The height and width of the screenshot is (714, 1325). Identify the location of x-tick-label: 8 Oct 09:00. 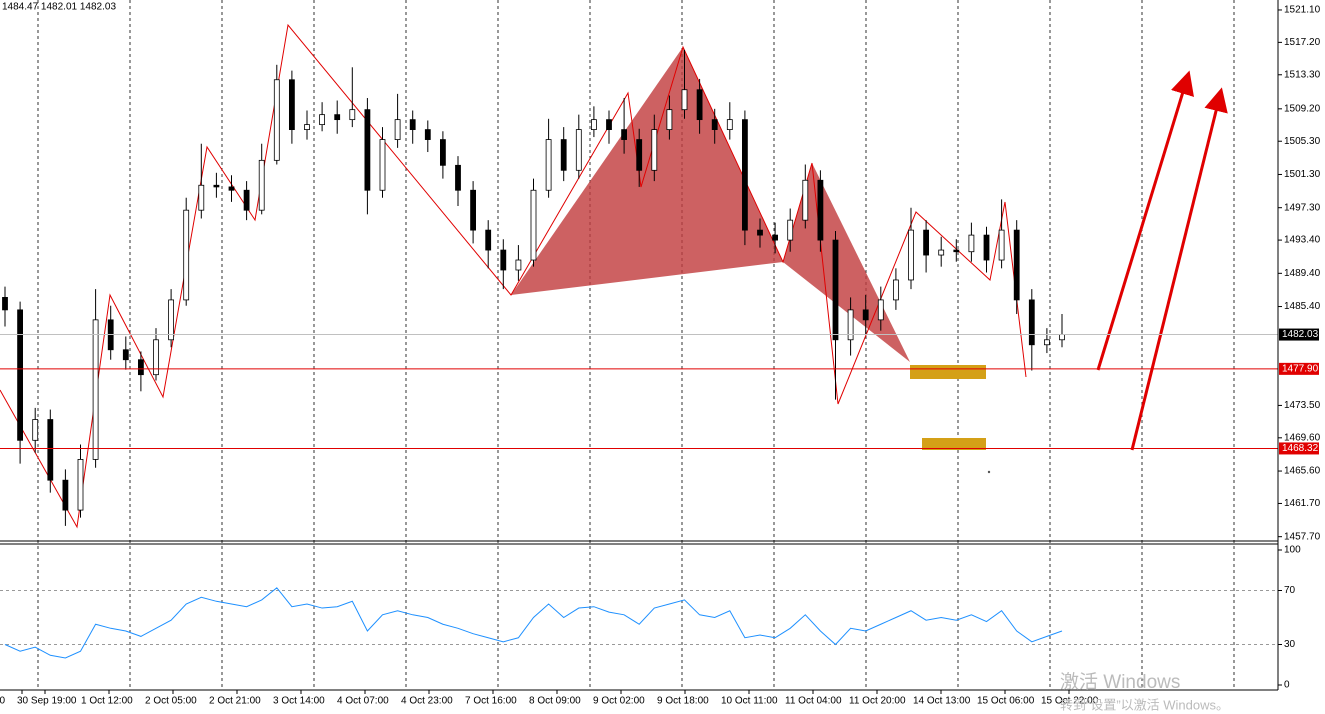
(555, 701).